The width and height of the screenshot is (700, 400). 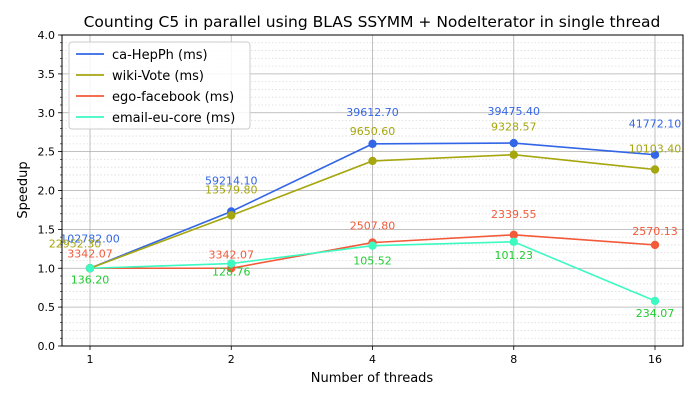 What do you see at coordinates (173, 97) in the screenshot?
I see `legend-entry: ego-facebook (ms)` at bounding box center [173, 97].